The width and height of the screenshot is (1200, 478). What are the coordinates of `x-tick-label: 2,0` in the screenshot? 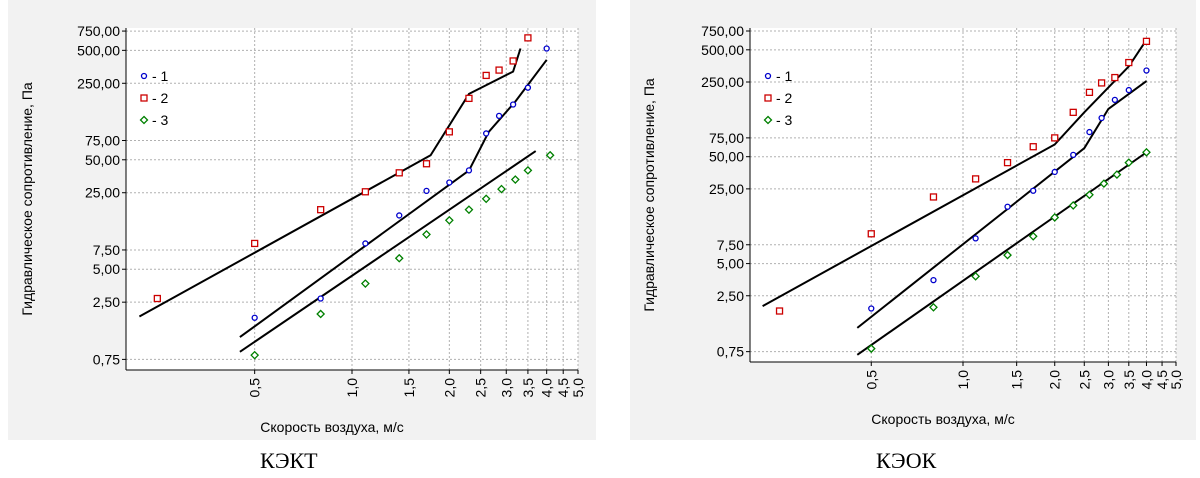 It's located at (449, 388).